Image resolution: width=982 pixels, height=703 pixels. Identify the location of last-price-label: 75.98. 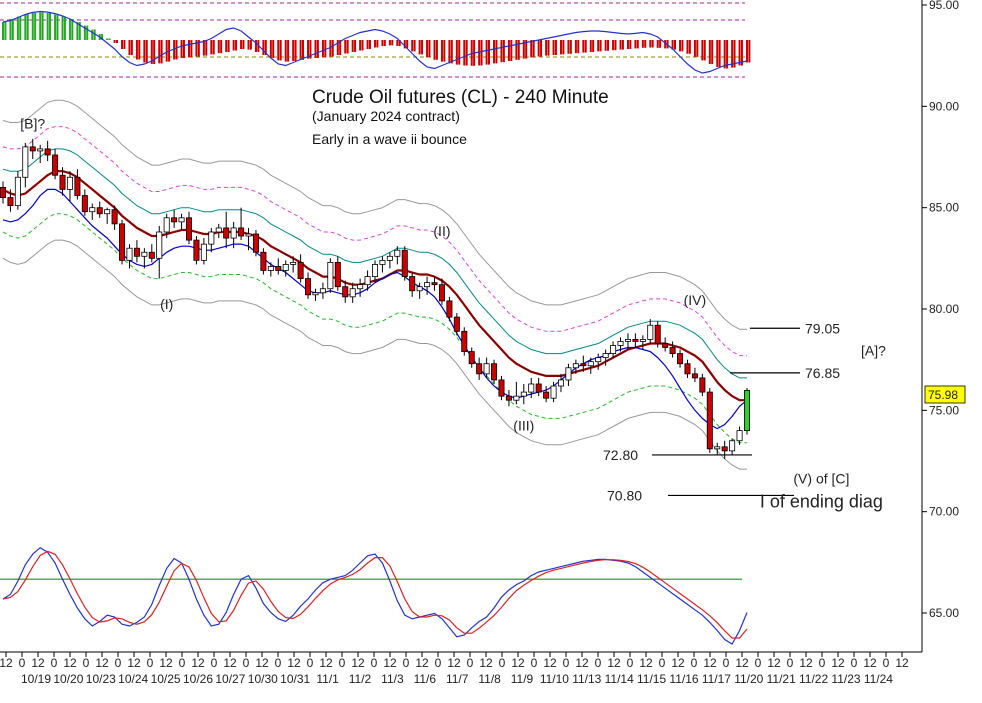
(943, 395).